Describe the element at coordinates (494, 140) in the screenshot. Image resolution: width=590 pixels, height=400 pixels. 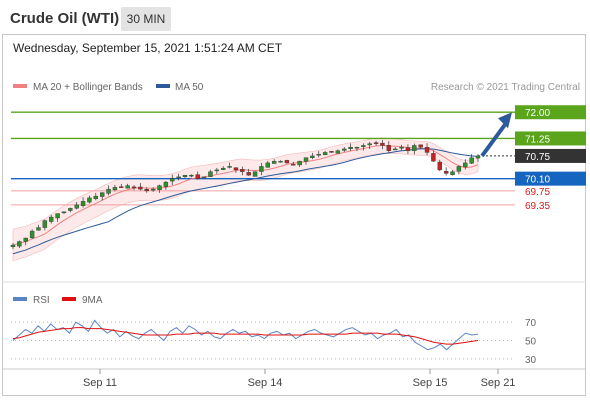
I see `projection-arrow-shaft` at that location.